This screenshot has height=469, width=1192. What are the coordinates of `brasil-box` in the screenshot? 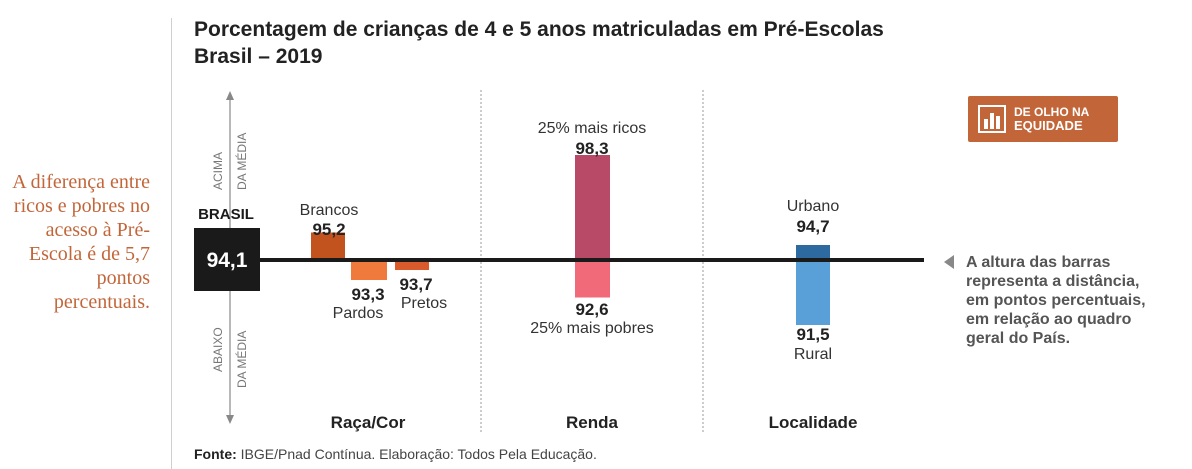 It's located at (227, 259).